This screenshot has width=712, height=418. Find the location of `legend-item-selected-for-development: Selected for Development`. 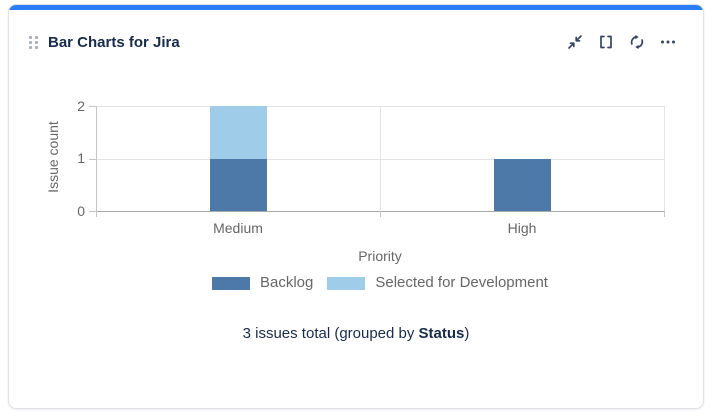

legend-item-selected-for-development: Selected for Development is located at coordinates (437, 283).